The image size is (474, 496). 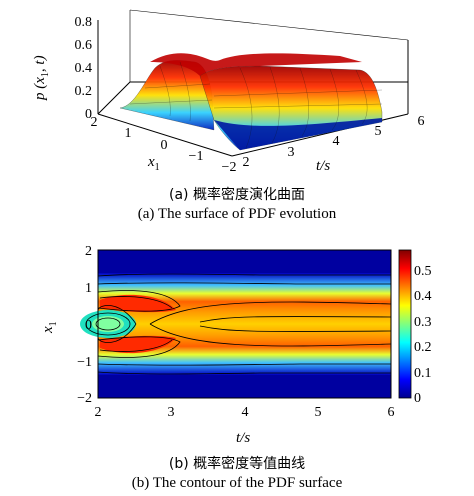 I want to click on surface-box-top, so click(x=269, y=25).